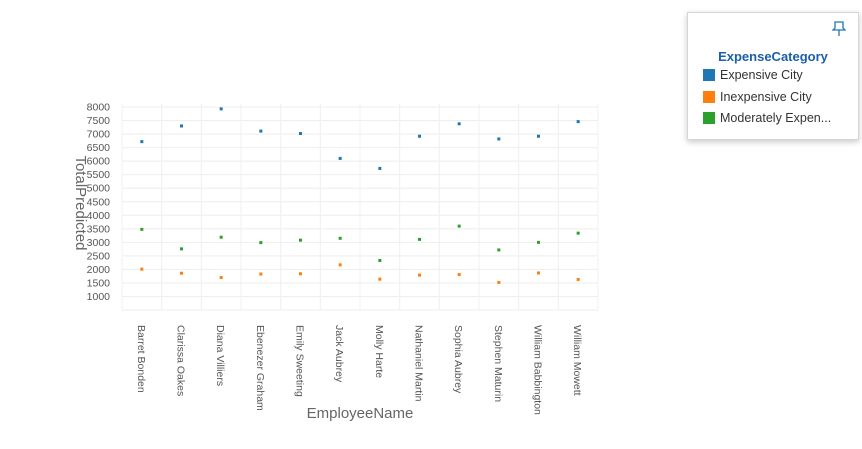 This screenshot has width=862, height=449. I want to click on x-tick-label: Sophia Aubrey, so click(458, 359).